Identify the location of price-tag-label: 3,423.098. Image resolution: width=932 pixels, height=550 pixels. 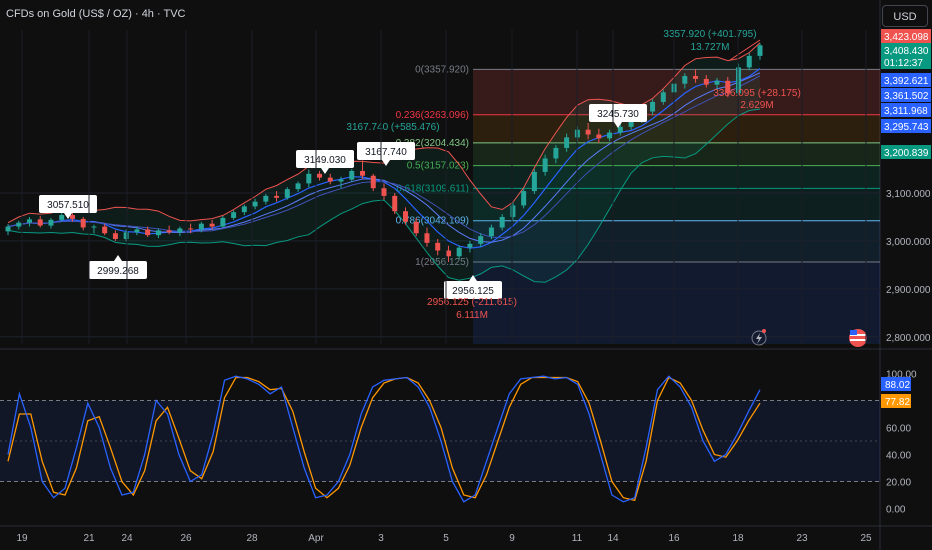
(906, 37).